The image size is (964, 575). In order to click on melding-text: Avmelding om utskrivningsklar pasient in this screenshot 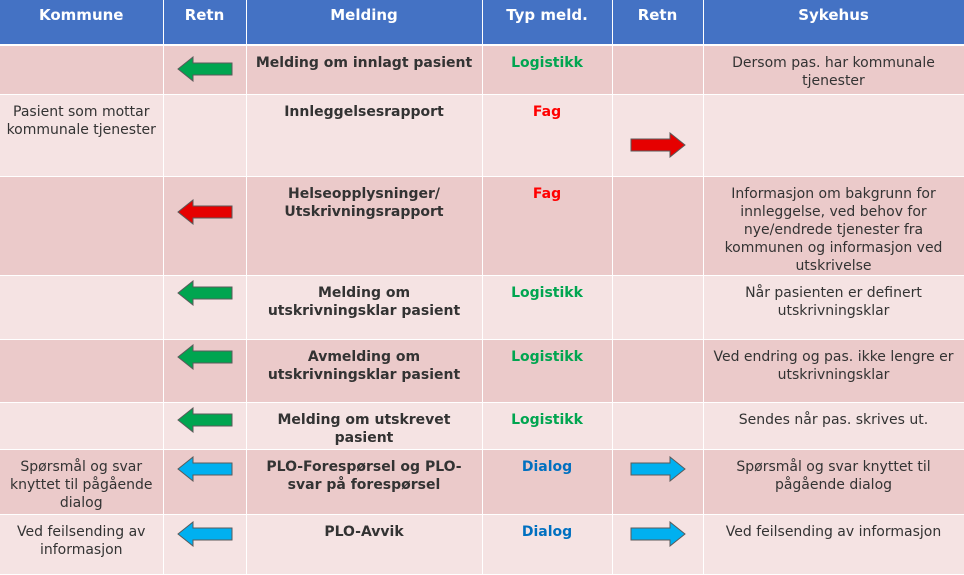, I will do `click(364, 365)`.